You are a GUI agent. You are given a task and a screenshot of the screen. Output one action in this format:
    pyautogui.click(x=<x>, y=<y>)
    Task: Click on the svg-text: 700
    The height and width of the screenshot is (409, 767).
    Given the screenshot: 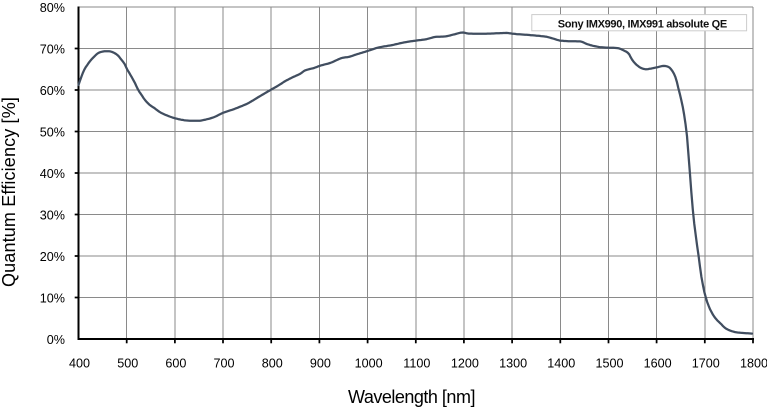 What is the action you would take?
    pyautogui.click(x=223, y=364)
    